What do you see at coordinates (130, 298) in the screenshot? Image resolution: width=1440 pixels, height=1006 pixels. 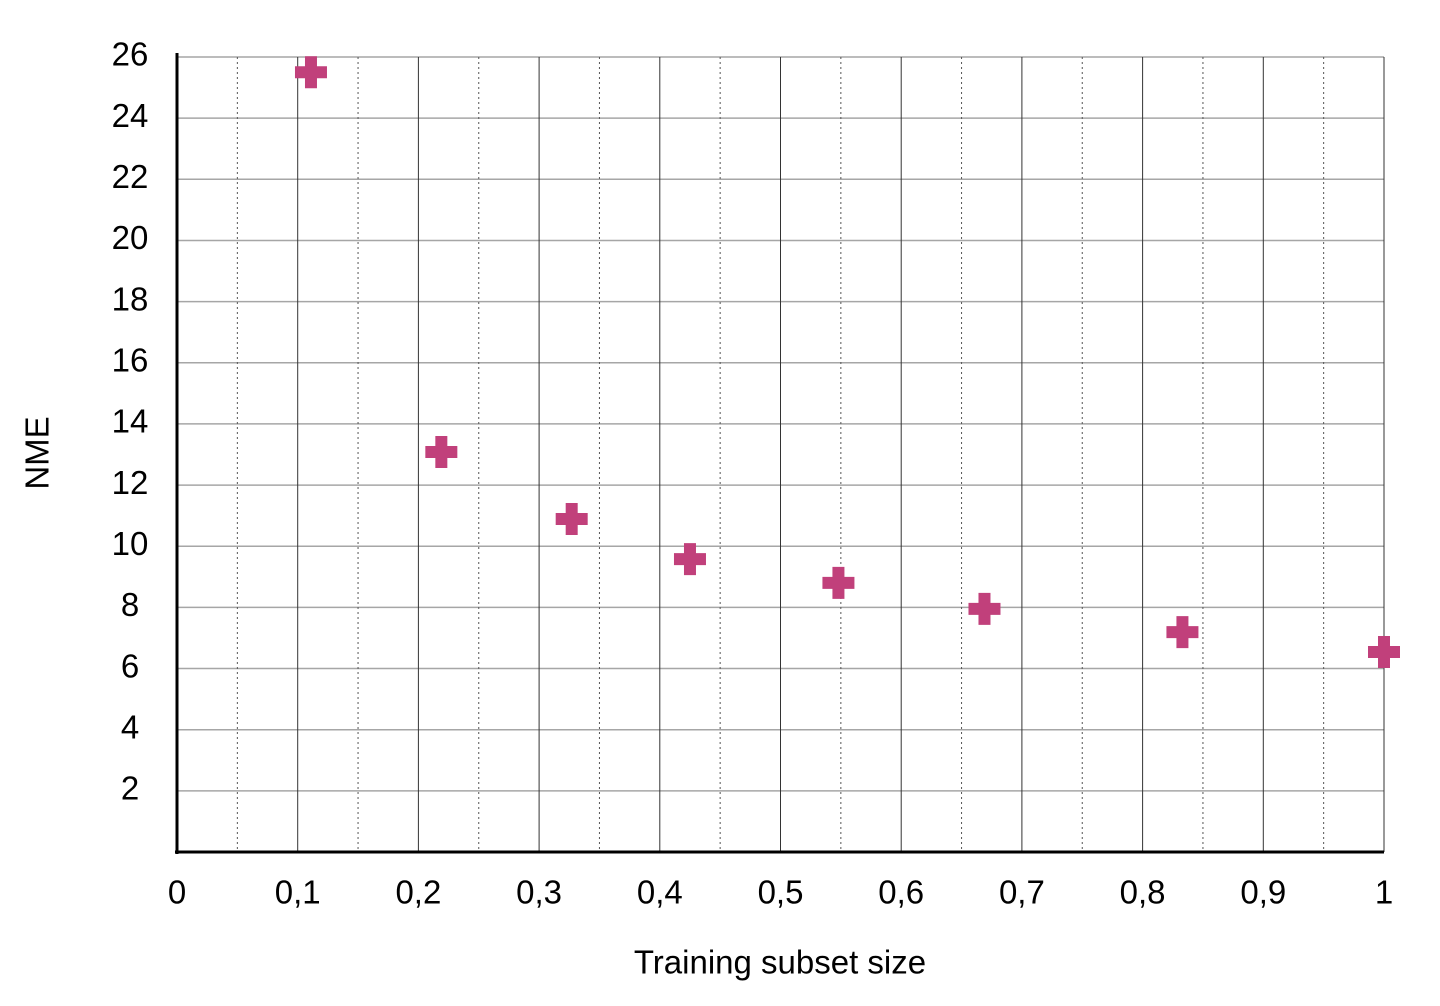 I see `y-tick-label: 18` at bounding box center [130, 298].